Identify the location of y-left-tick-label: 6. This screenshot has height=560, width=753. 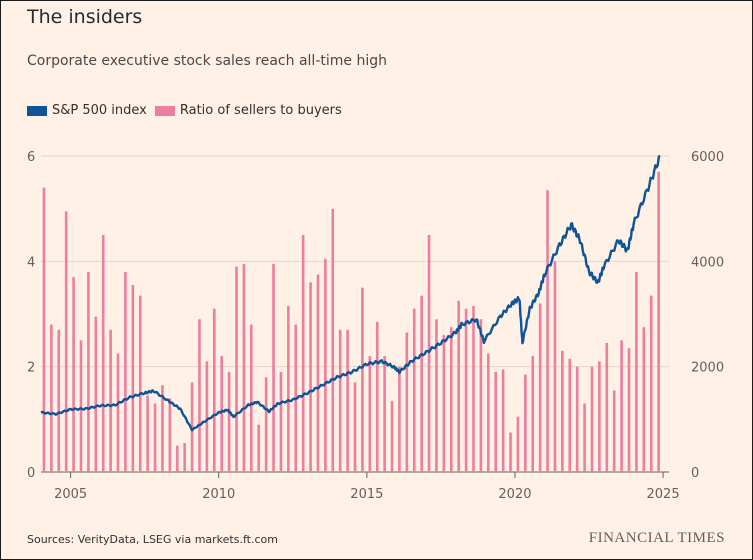
(31, 157).